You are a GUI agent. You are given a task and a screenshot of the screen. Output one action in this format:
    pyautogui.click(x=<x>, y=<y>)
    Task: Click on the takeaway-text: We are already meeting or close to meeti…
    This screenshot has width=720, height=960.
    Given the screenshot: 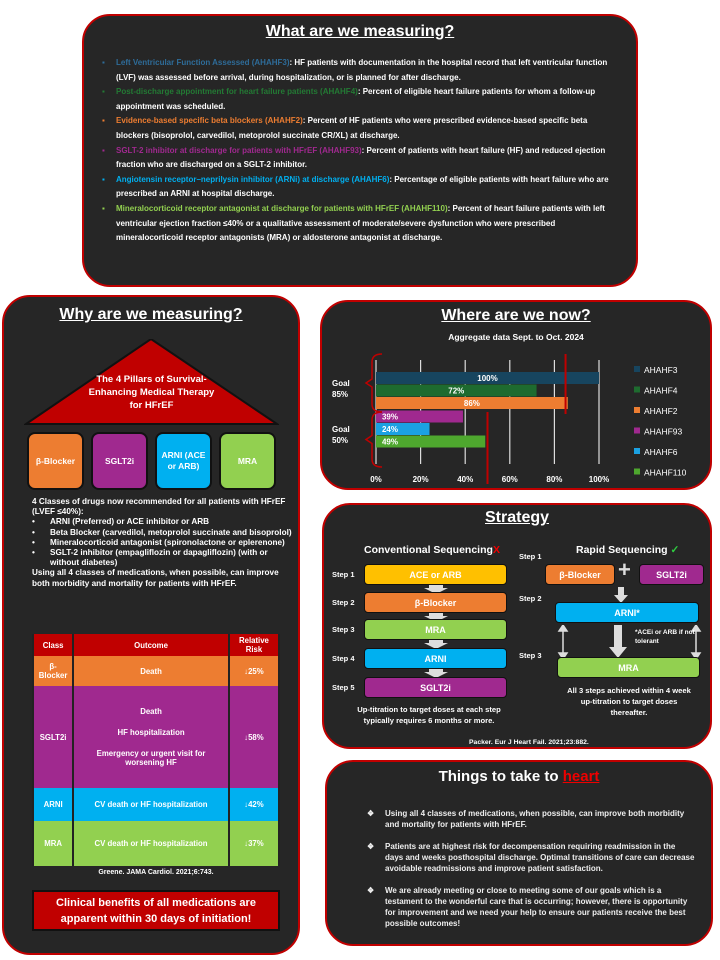 What is the action you would take?
    pyautogui.click(x=536, y=907)
    